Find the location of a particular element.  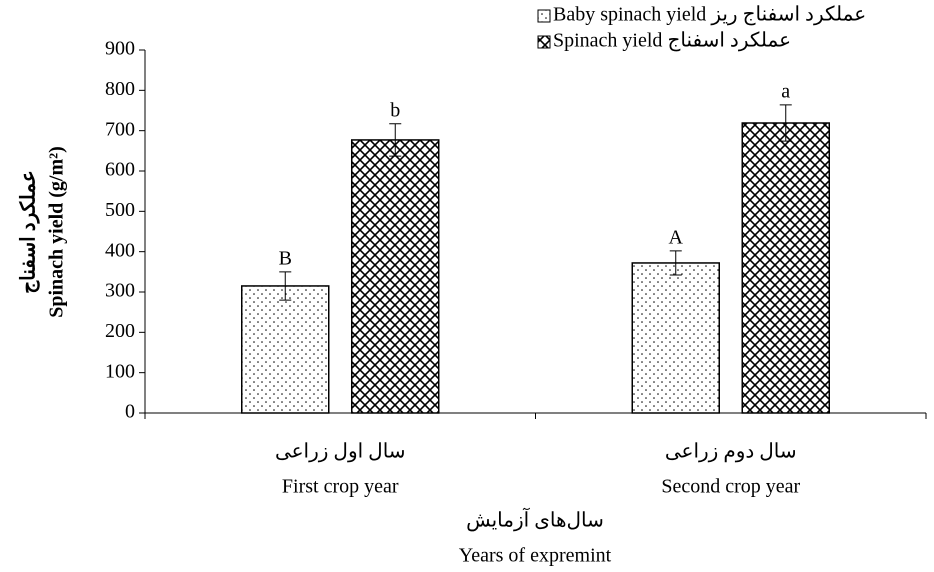

significance-letter: b is located at coordinates (395, 110).